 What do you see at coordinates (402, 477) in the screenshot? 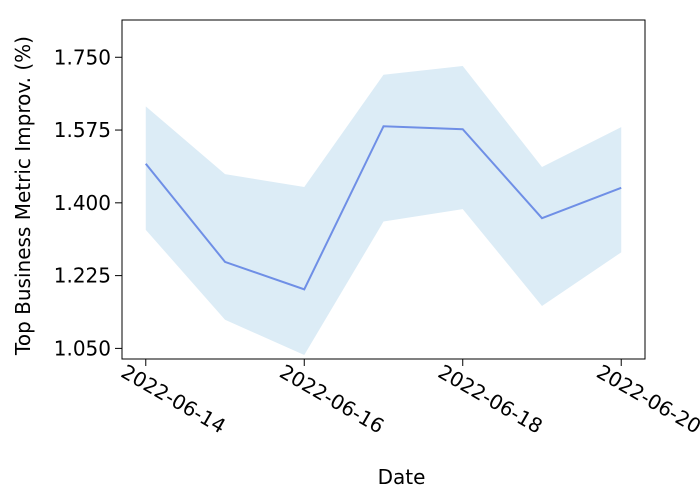
I see `x-axis-label: Date` at bounding box center [402, 477].